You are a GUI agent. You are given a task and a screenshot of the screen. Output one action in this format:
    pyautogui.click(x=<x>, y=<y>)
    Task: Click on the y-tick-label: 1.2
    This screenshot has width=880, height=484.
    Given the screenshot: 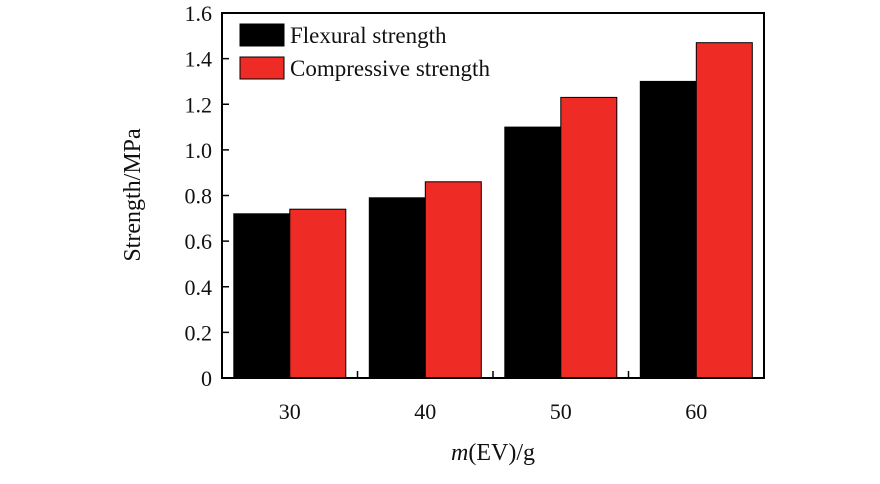 What is the action you would take?
    pyautogui.click(x=199, y=104)
    